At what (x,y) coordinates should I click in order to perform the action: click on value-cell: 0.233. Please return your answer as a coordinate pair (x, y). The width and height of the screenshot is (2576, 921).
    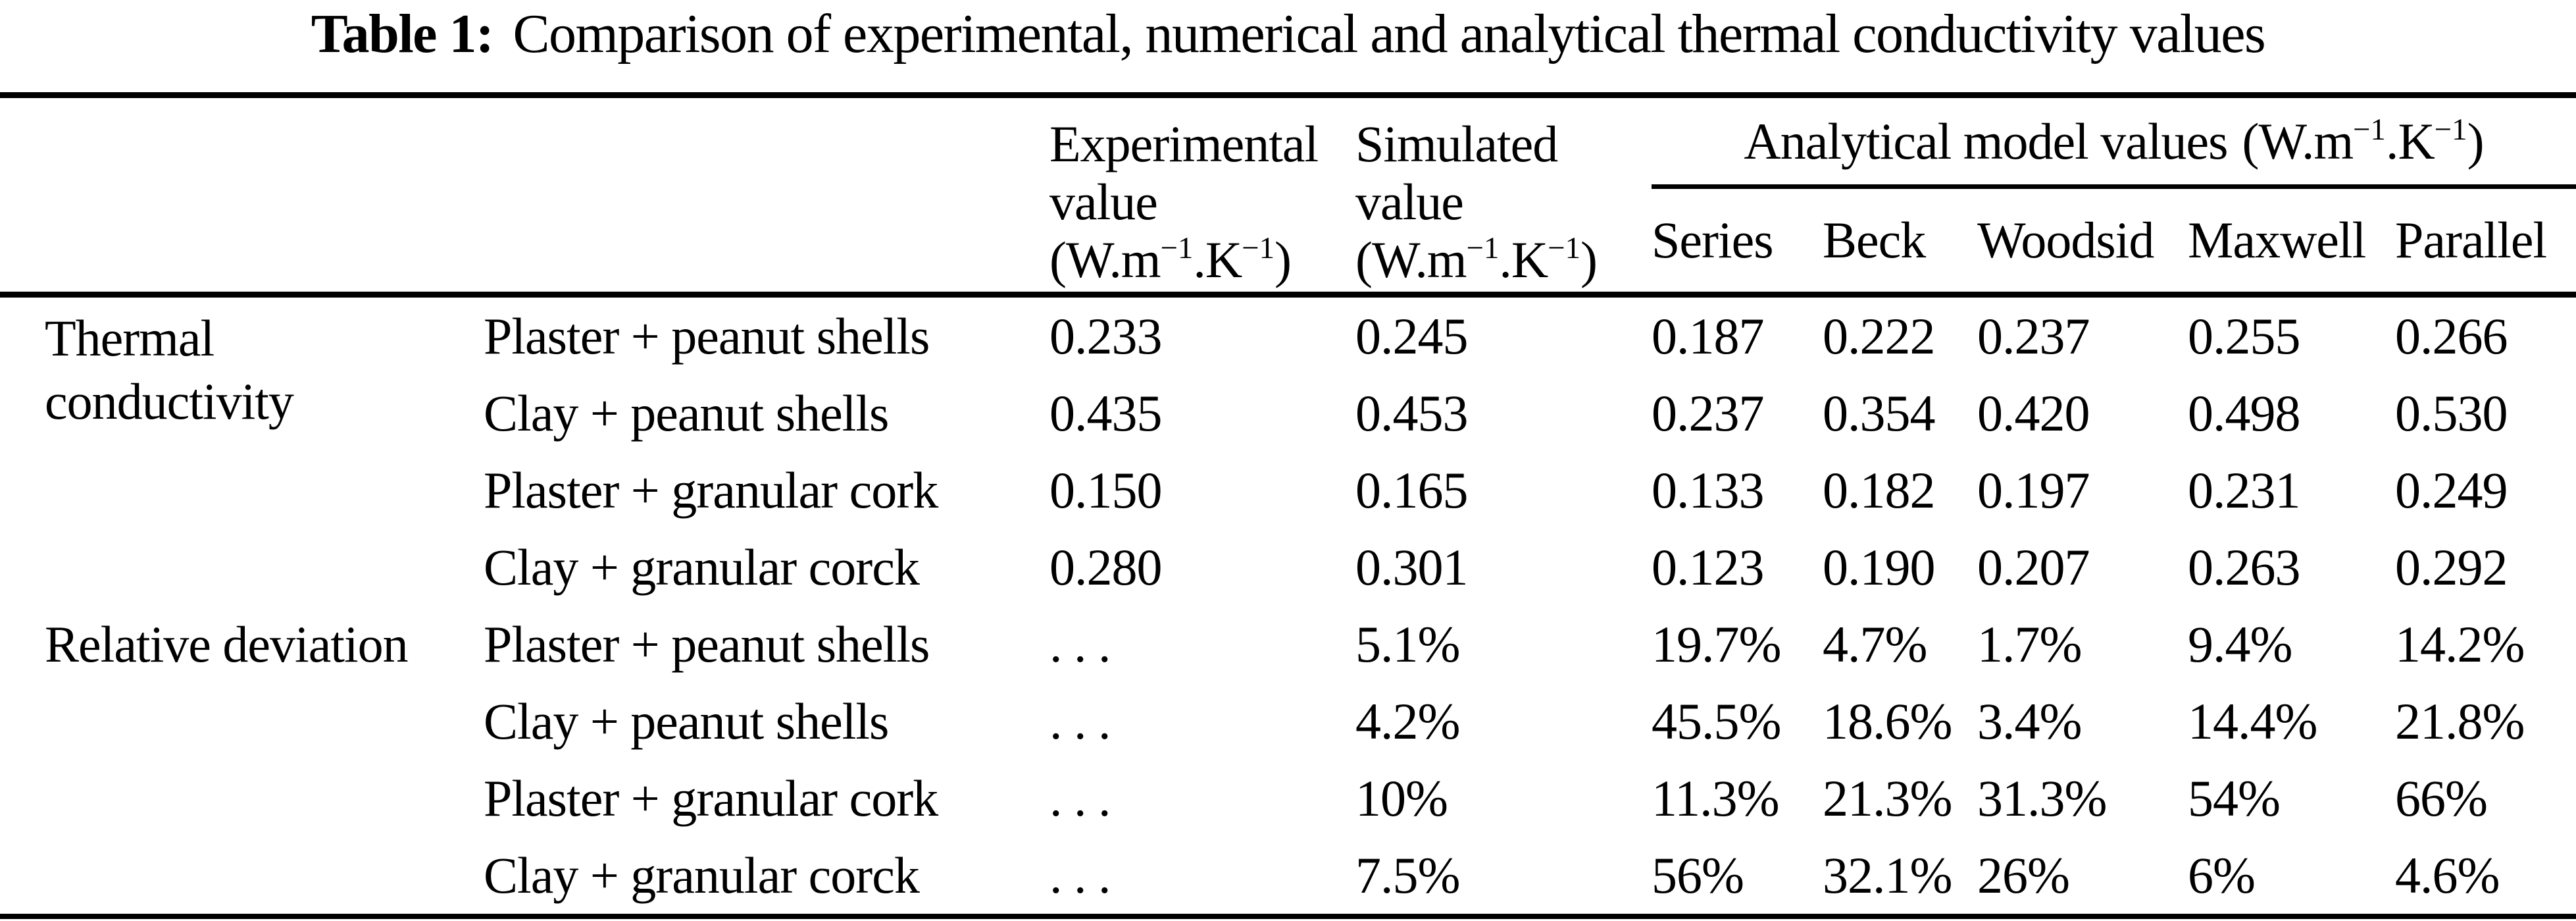
    Looking at the image, I should click on (1106, 336).